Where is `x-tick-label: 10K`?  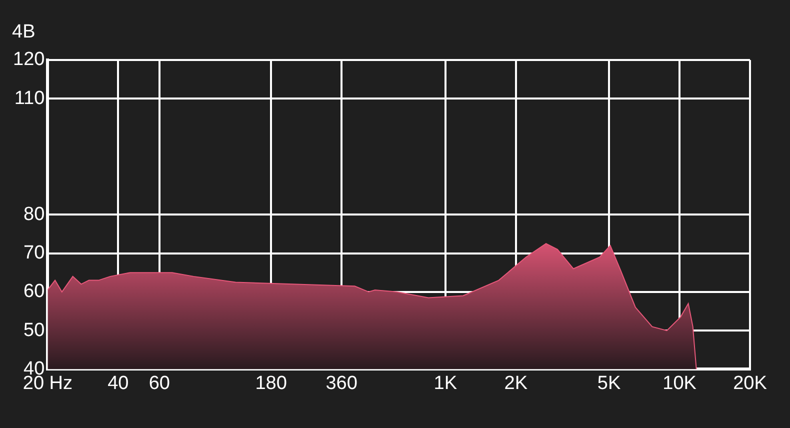 x-tick-label: 10K is located at coordinates (679, 383).